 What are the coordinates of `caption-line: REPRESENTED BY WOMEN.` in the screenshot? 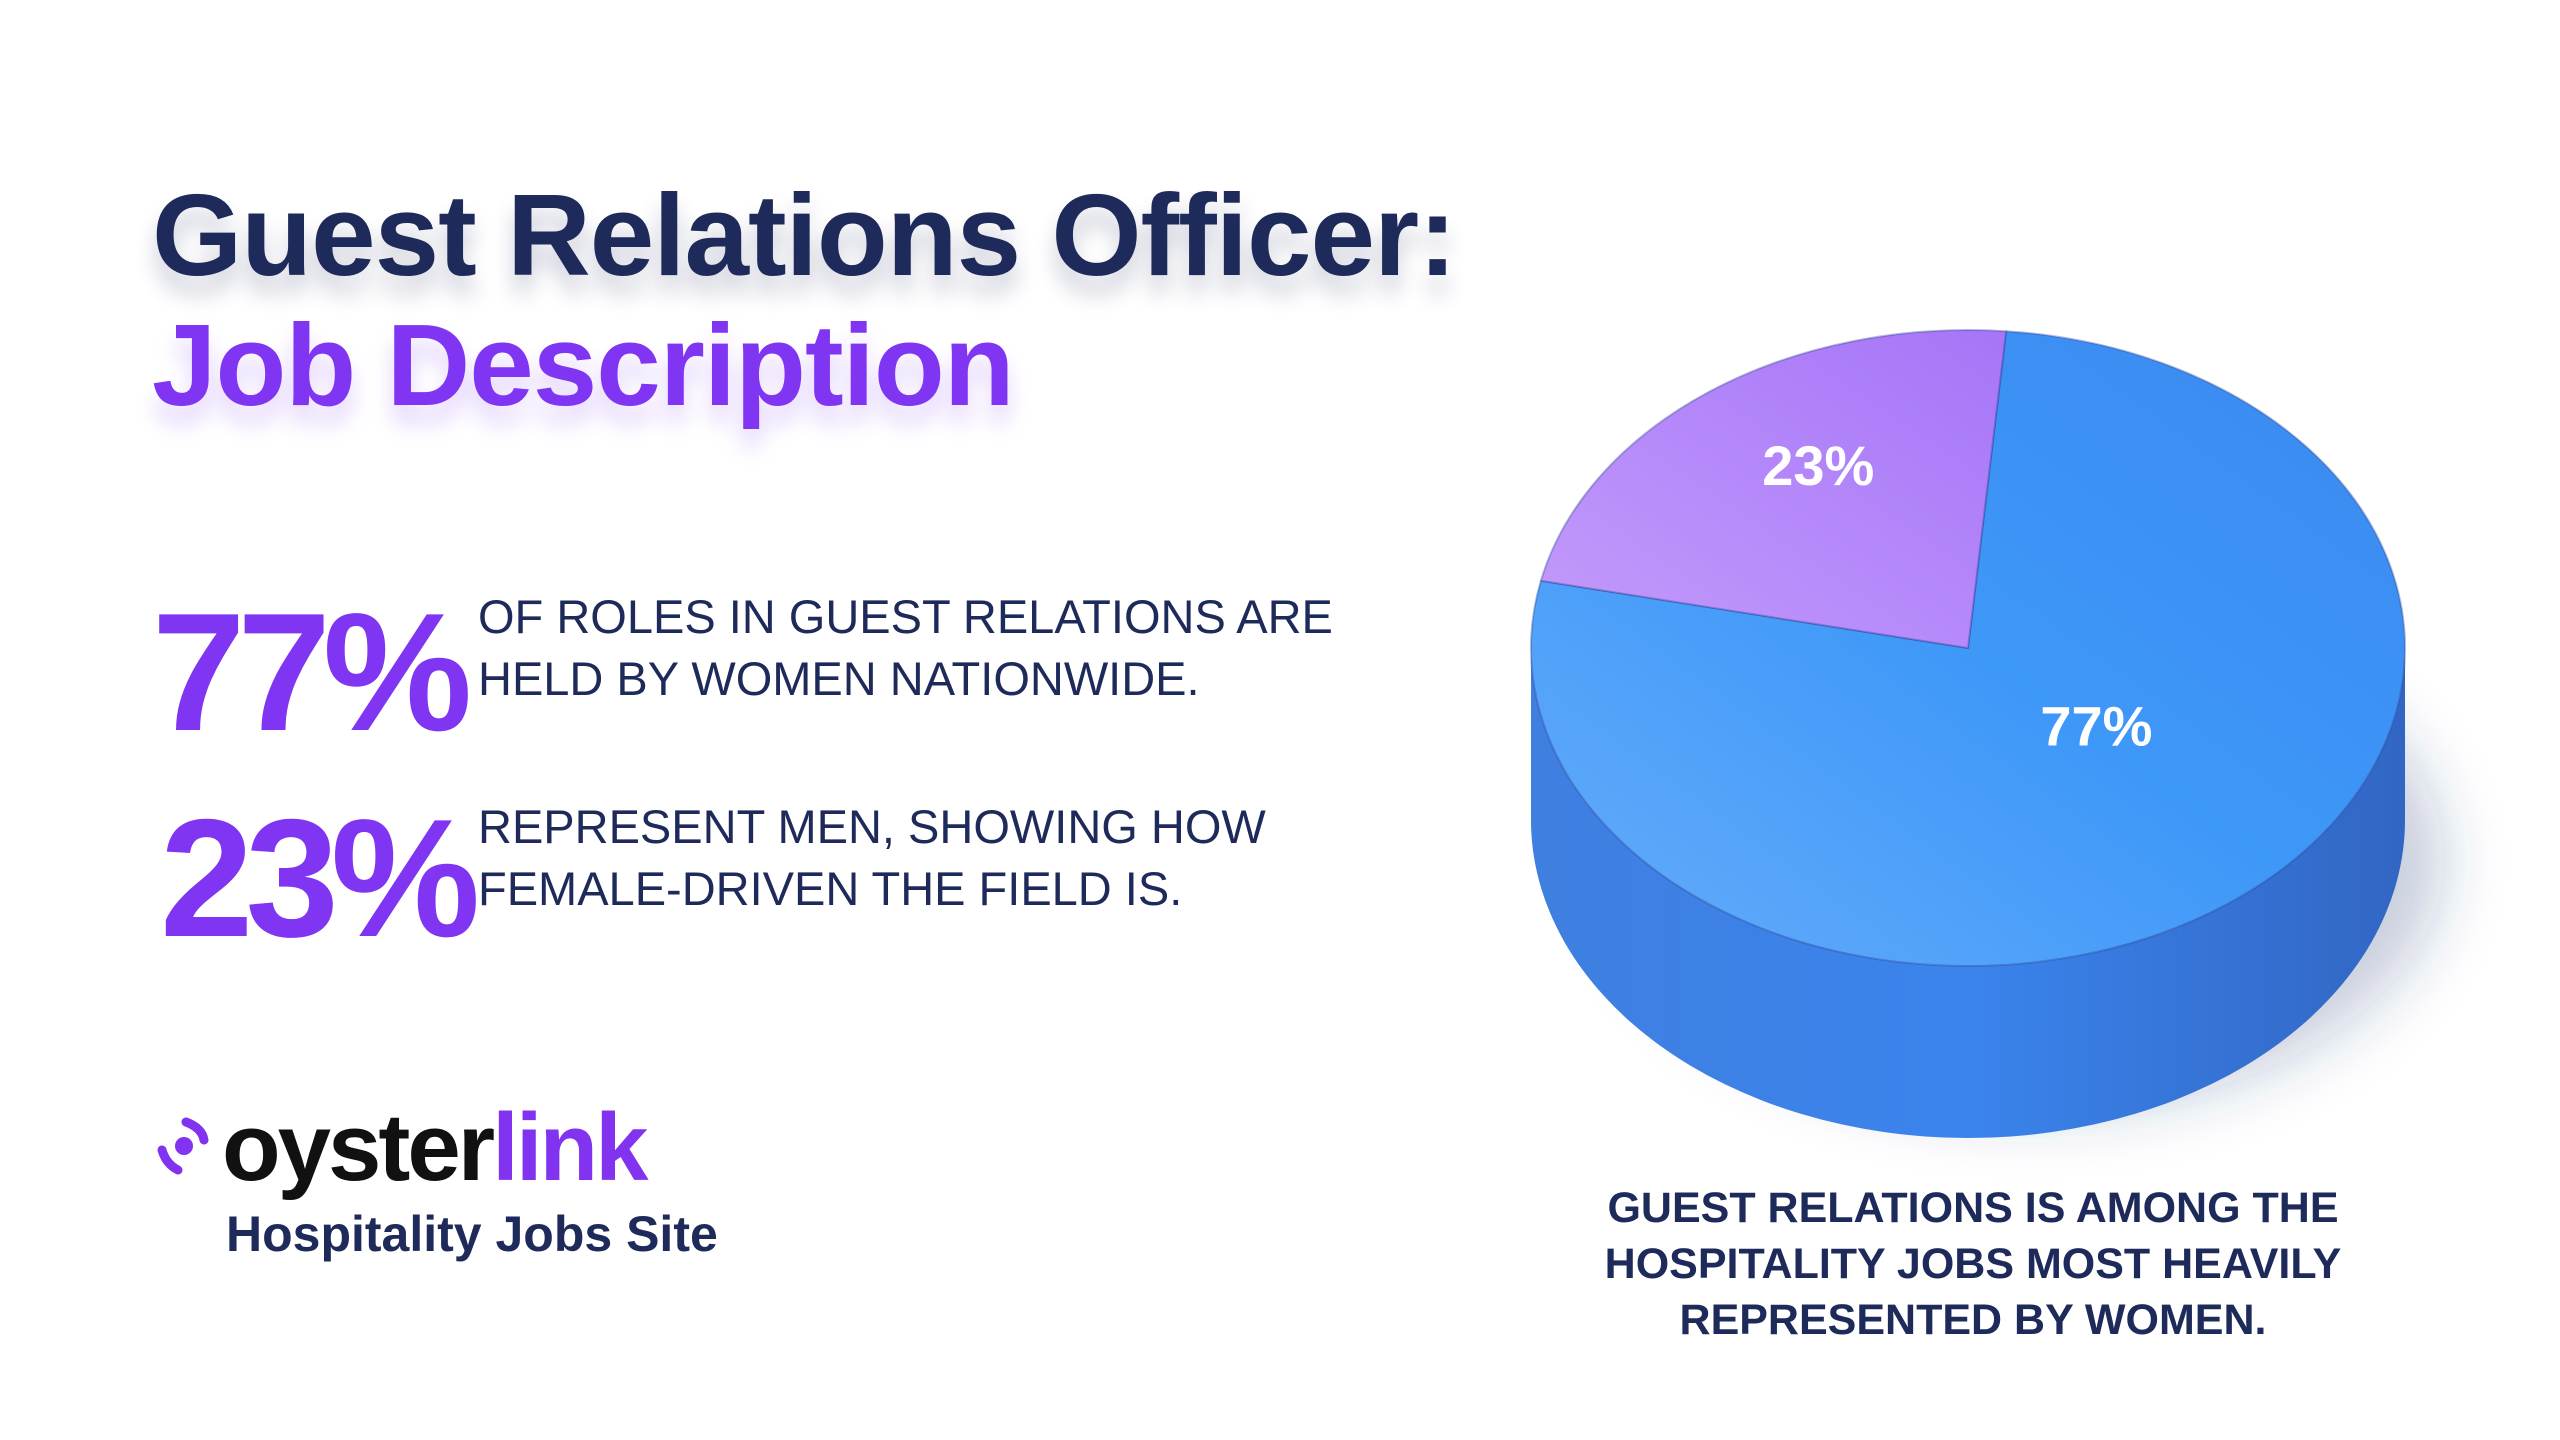 It's located at (1973, 1320).